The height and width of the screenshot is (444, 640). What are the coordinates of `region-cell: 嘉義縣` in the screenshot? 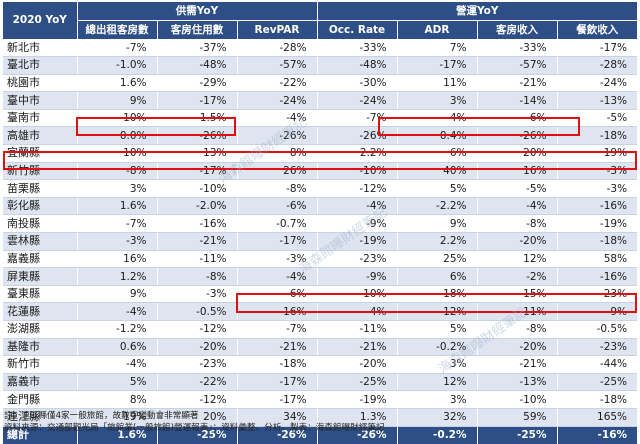 It's located at (40, 259).